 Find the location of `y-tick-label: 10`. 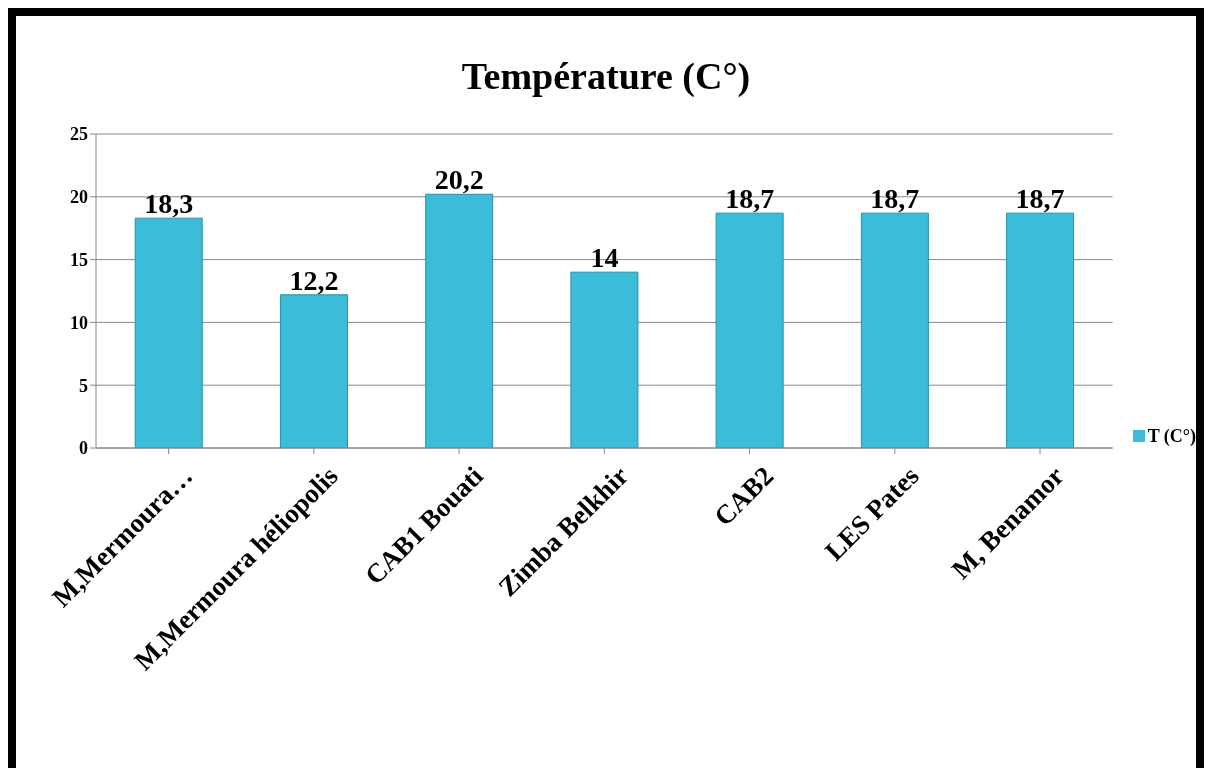

y-tick-label: 10 is located at coordinates (79, 322).